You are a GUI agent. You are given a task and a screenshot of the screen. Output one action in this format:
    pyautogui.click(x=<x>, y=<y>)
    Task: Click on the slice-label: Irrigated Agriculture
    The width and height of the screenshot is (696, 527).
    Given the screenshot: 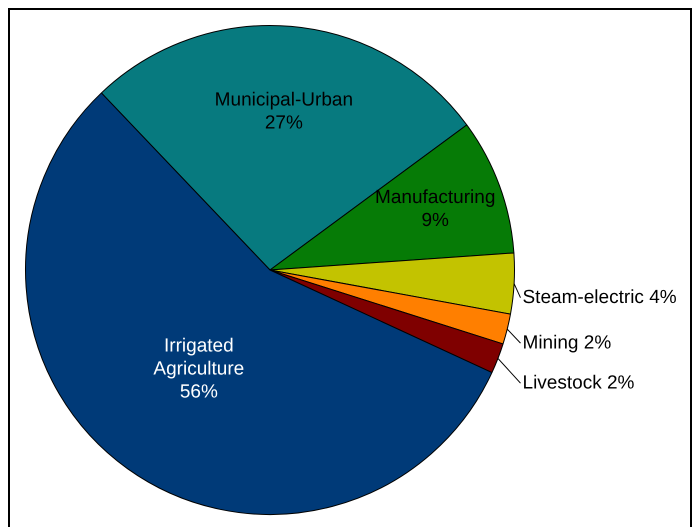 What is the action you would take?
    pyautogui.click(x=198, y=358)
    